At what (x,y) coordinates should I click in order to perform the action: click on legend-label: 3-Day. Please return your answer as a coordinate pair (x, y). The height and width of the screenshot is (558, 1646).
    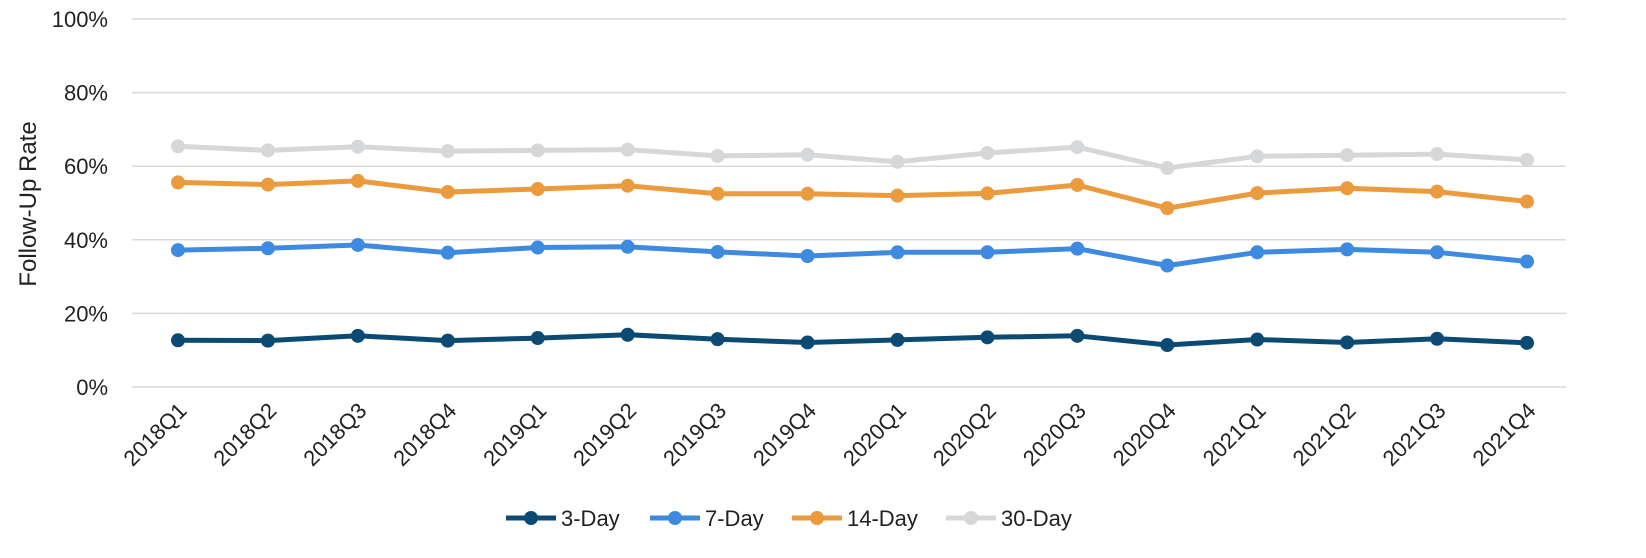
    Looking at the image, I should click on (590, 518).